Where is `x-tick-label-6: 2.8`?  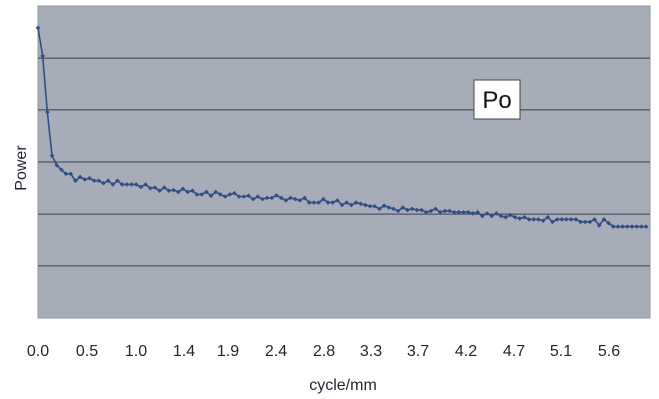 x-tick-label-6: 2.8 is located at coordinates (324, 351).